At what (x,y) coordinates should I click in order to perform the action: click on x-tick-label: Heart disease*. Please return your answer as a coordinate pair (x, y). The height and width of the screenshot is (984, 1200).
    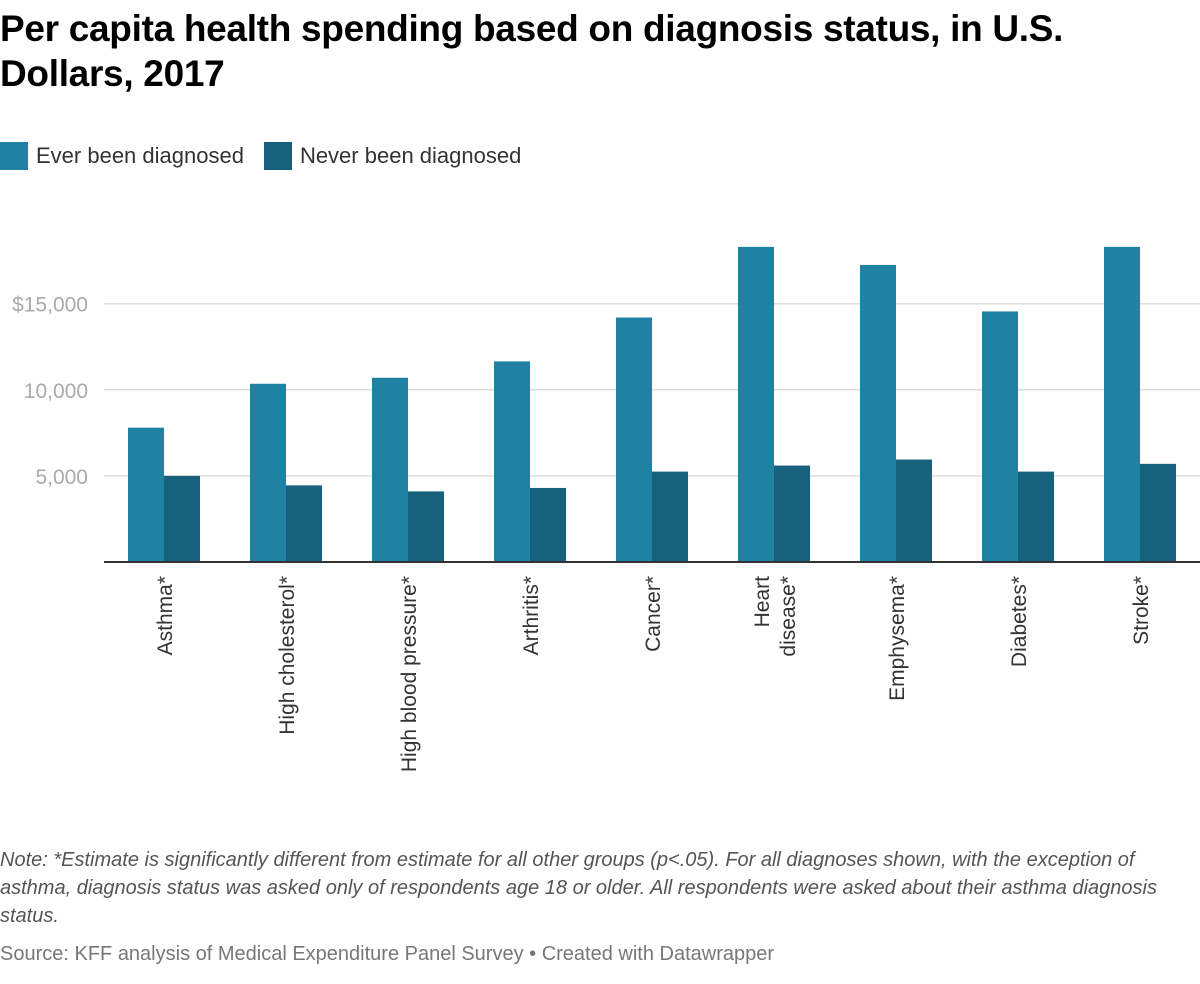
    Looking at the image, I should click on (775, 616).